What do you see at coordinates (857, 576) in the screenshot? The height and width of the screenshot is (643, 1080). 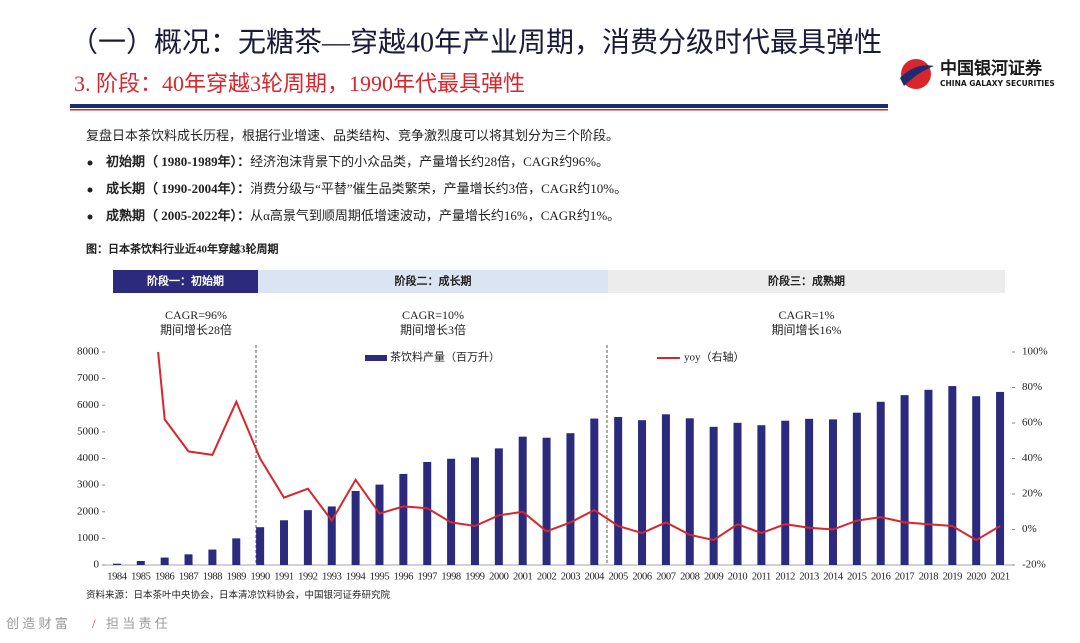 I see `x-tick-label: 2015` at bounding box center [857, 576].